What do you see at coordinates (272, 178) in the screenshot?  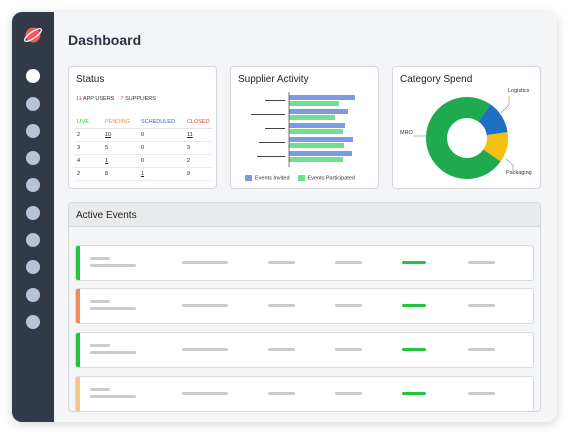 I see `legend-invited-label: Events Invited` at bounding box center [272, 178].